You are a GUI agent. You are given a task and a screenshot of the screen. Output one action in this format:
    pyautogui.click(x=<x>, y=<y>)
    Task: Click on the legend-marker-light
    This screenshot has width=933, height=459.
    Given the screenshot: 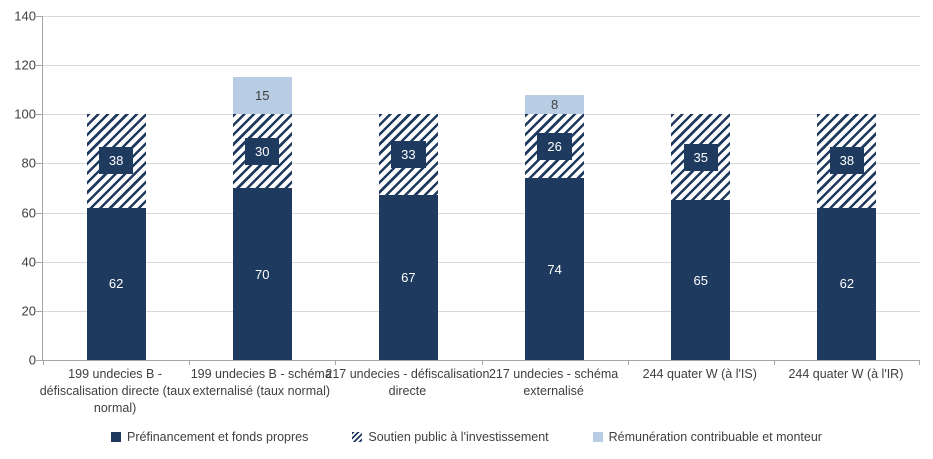 What is the action you would take?
    pyautogui.click(x=597, y=437)
    